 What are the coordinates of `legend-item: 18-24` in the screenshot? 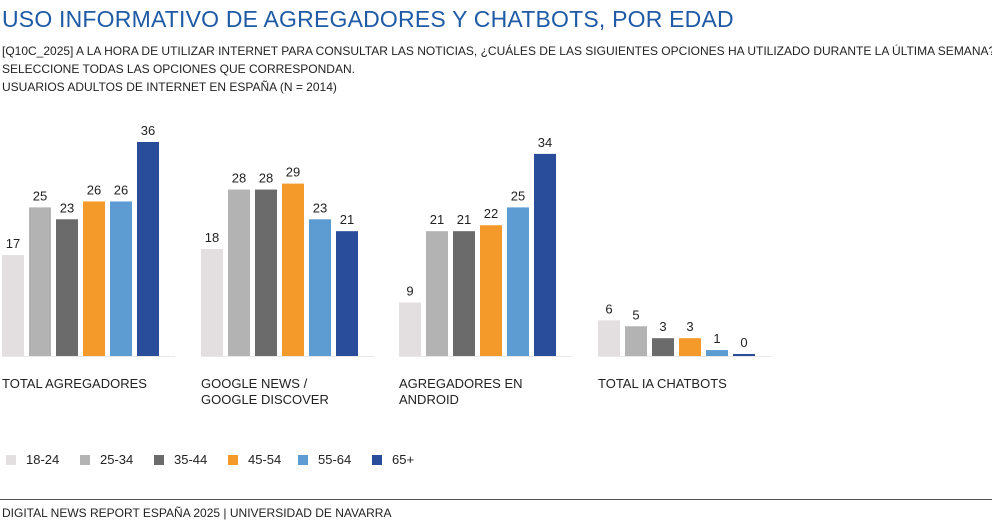 It's located at (43, 459).